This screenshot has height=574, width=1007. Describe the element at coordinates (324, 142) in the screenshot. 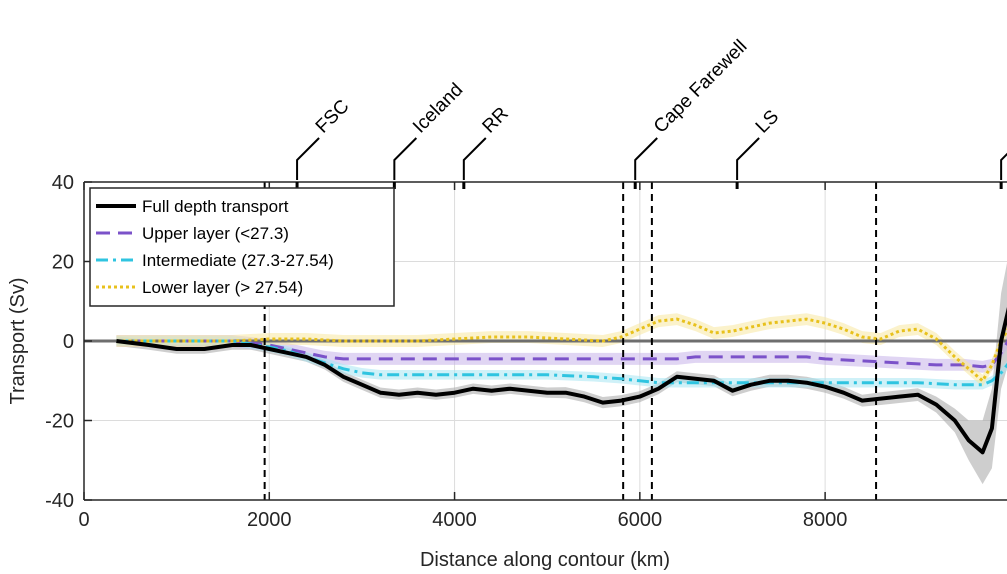

I see `annotation: FSC` at that location.